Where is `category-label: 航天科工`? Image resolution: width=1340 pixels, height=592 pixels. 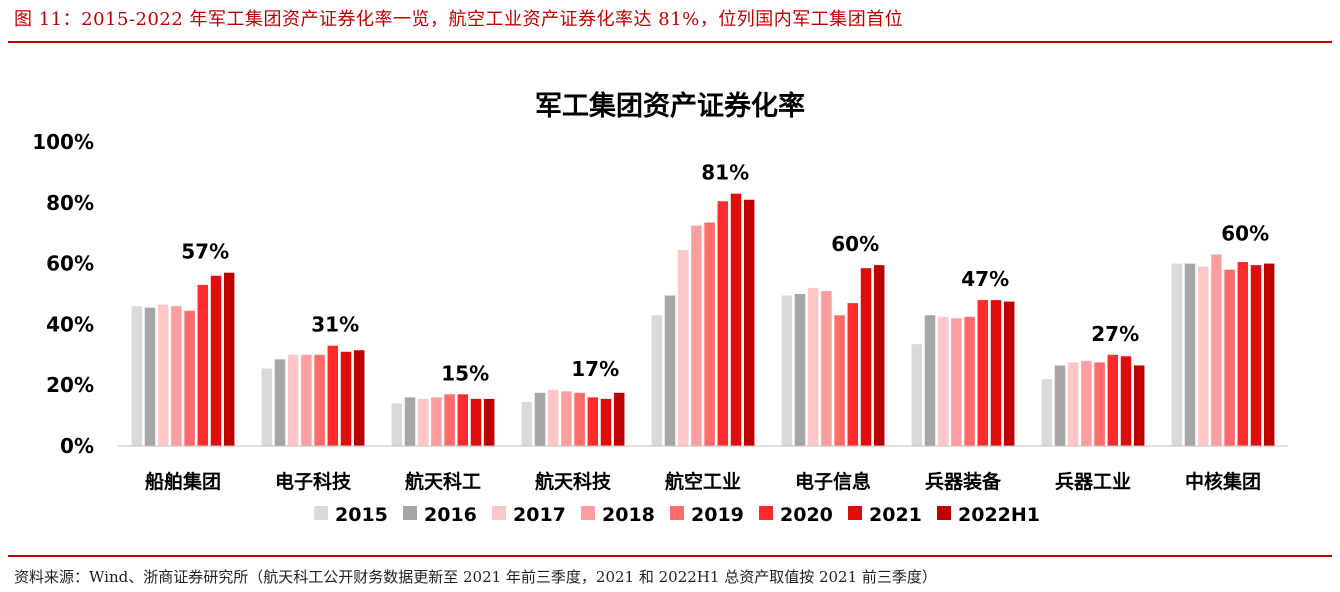 category-label: 航天科工 is located at coordinates (443, 481).